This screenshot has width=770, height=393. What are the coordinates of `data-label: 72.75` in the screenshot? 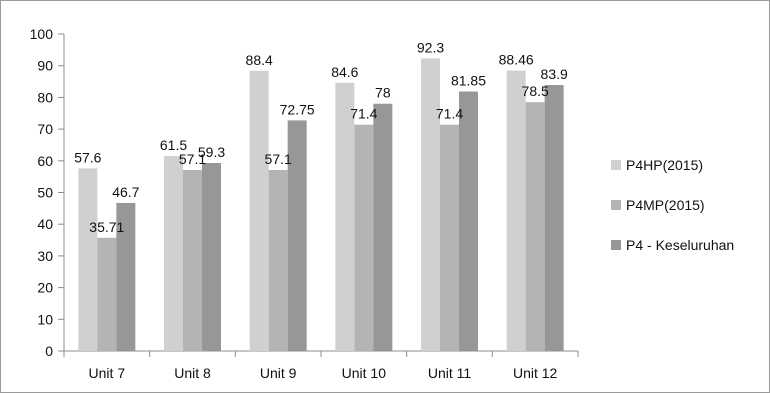 It's located at (297, 109).